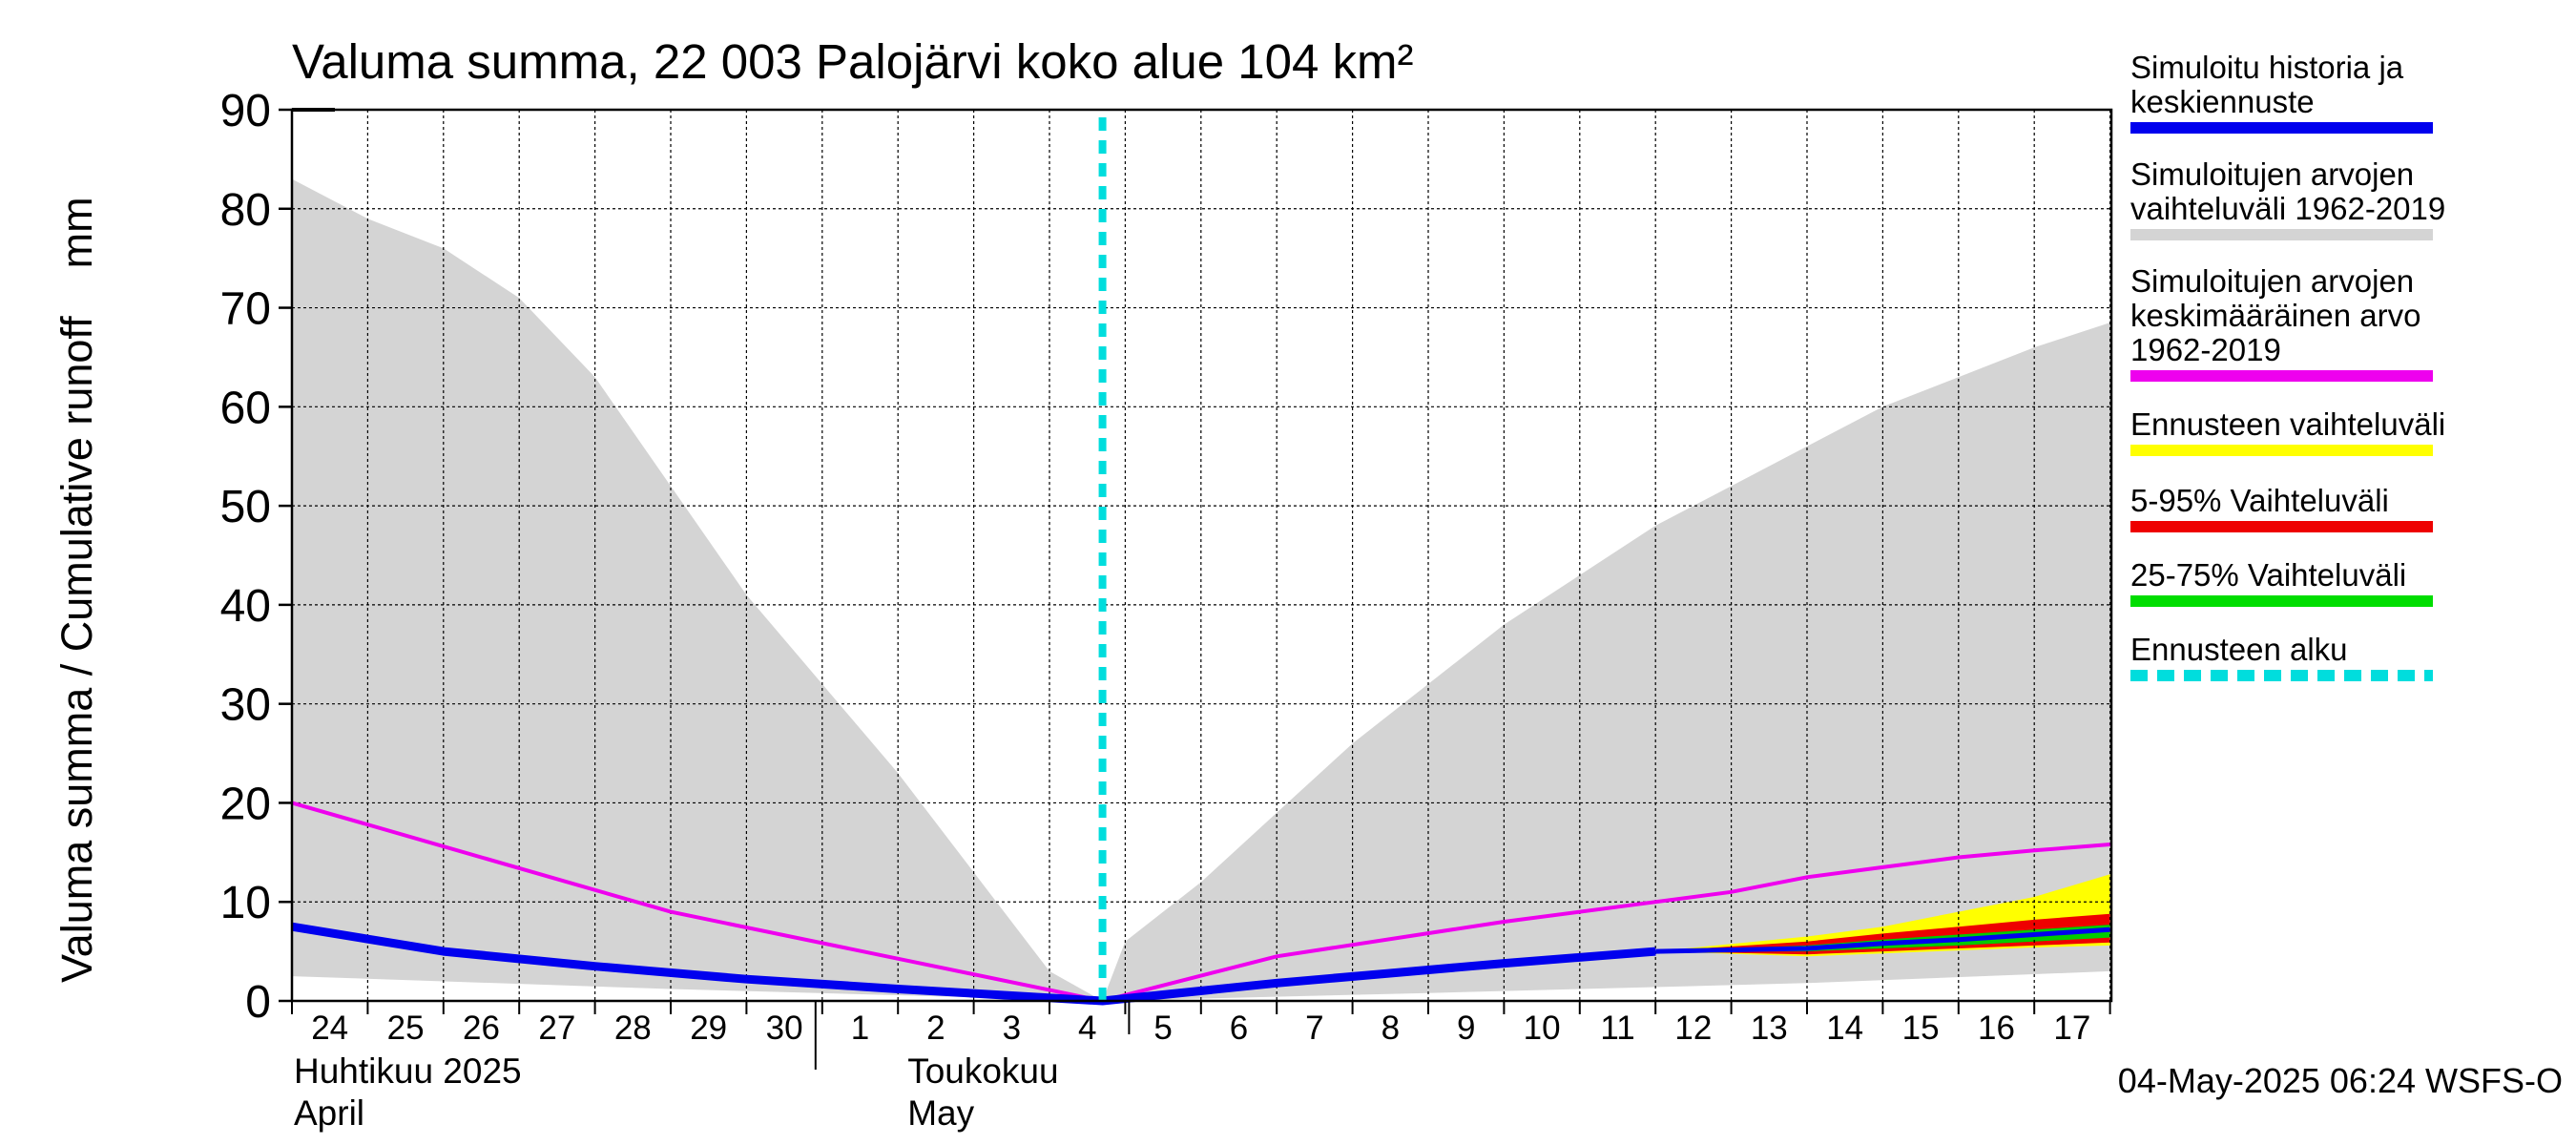 This screenshot has height=1145, width=2576. What do you see at coordinates (2272, 174) in the screenshot?
I see `legend-label-range: Simuloitujen arvojen` at bounding box center [2272, 174].